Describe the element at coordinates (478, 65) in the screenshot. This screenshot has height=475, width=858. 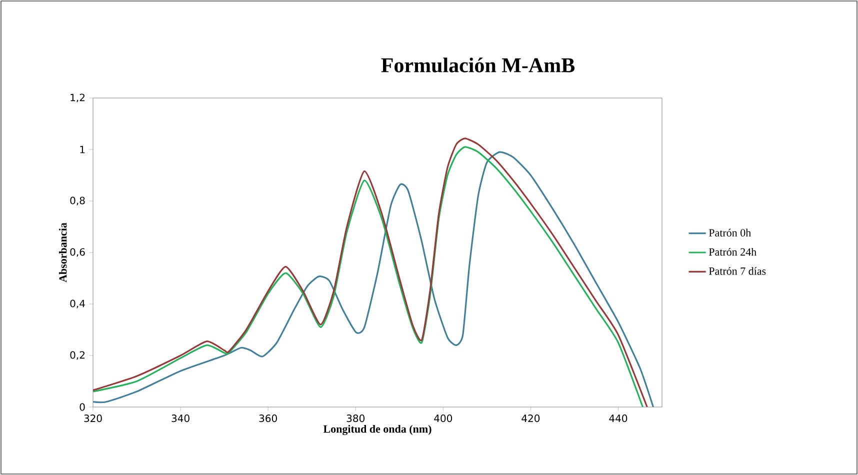
I see `chart-title: Formulación M-AmB` at that location.